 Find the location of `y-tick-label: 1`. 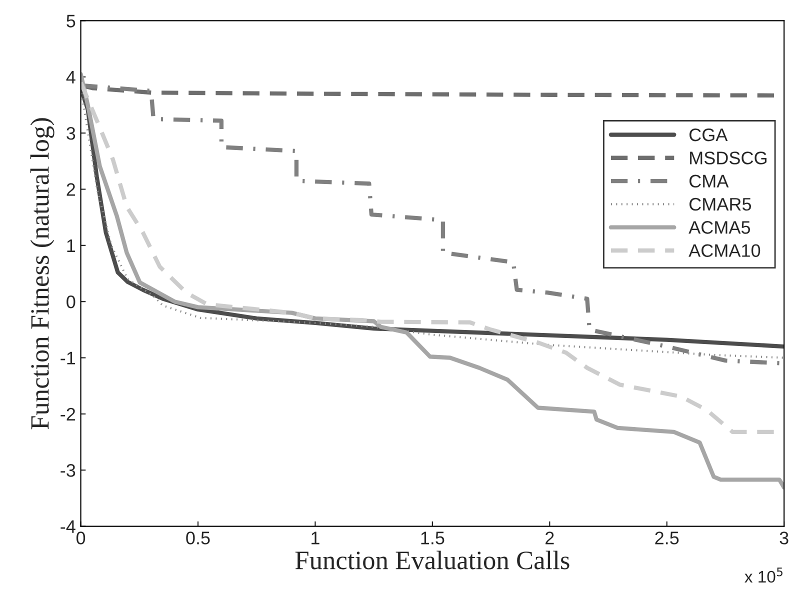

y-tick-label: 1 is located at coordinates (71, 246).